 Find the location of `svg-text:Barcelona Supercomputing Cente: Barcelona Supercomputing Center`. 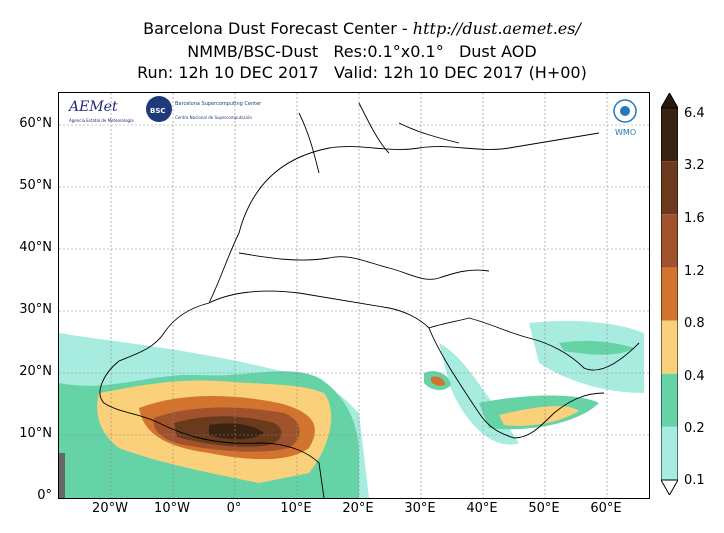

svg-text:Barcelona Supercomputing Cente: Barcelona Supercomputing Center is located at coordinates (218, 104).